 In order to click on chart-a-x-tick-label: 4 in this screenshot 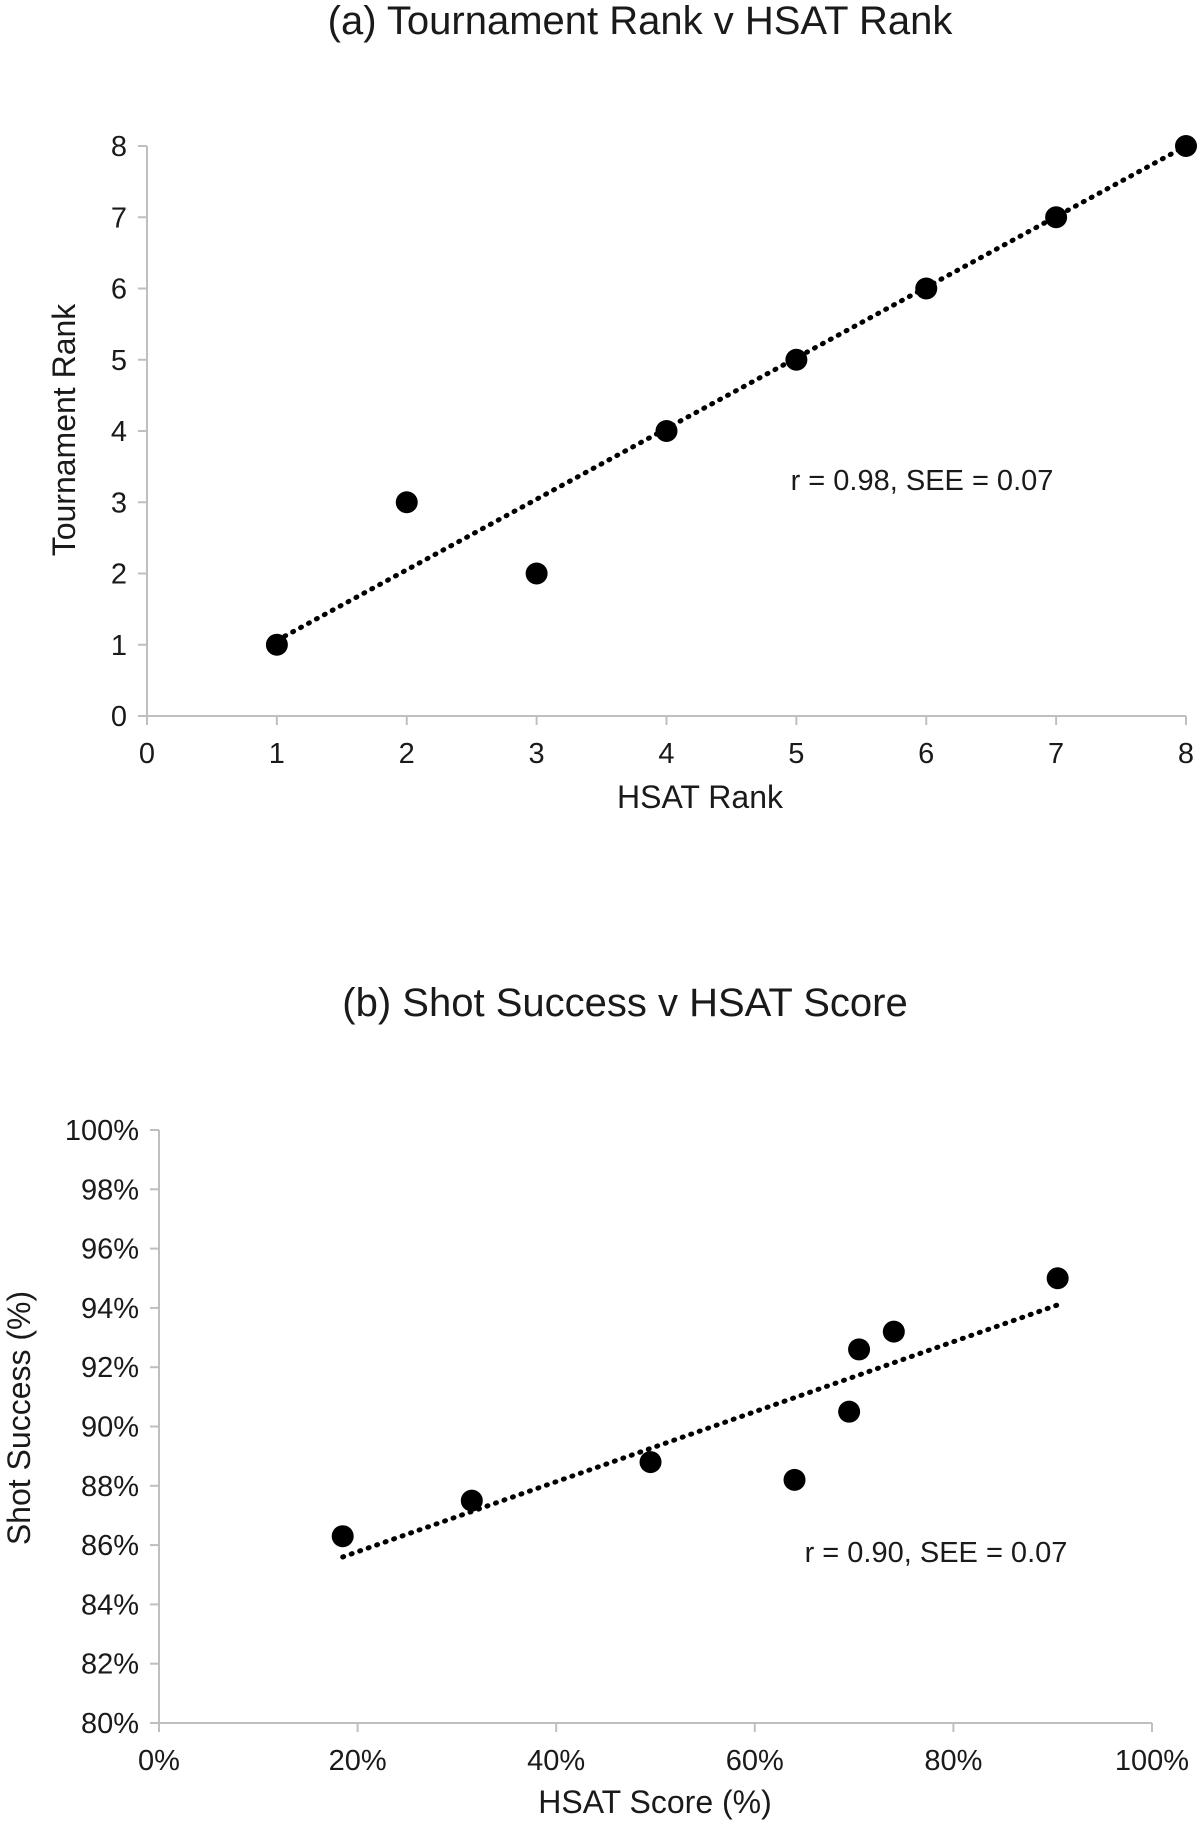, I will do `click(666, 754)`.